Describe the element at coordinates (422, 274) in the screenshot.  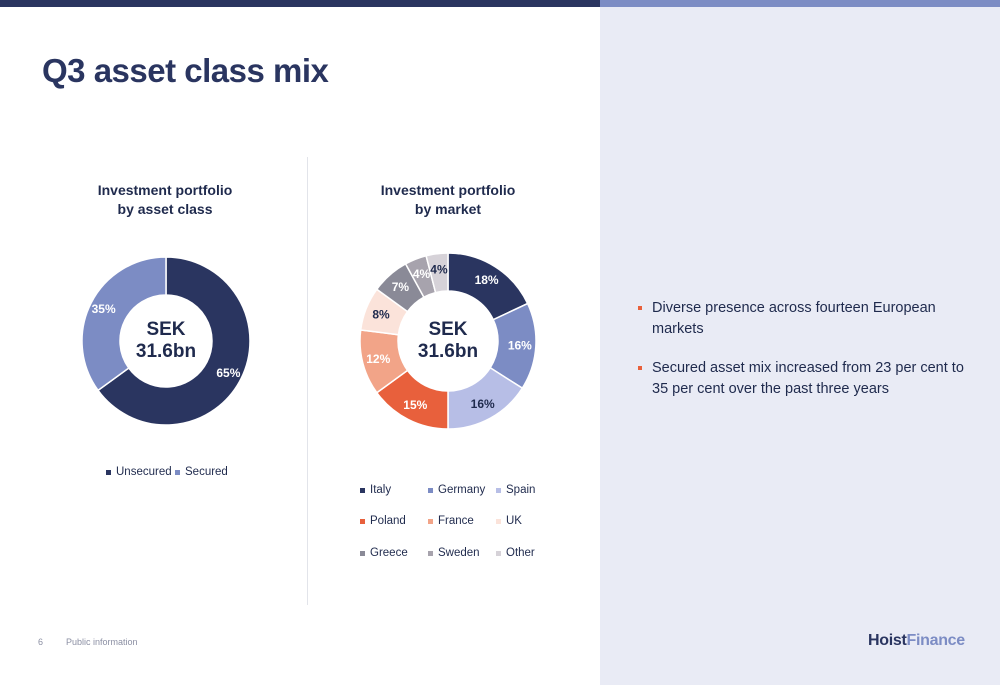
I see `data-label-sweden: 4%` at that location.